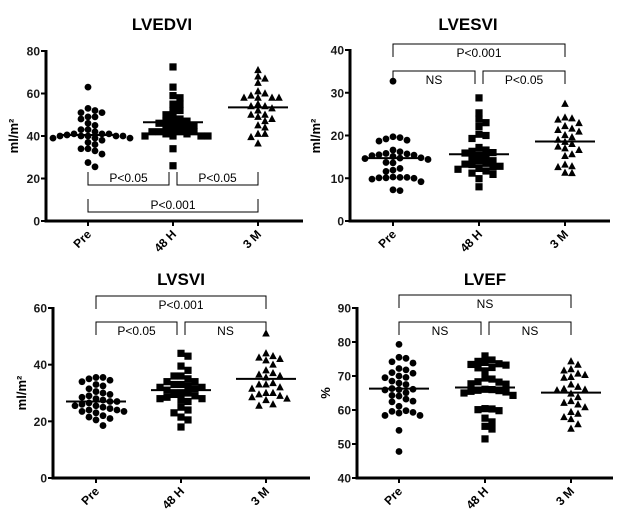  What do you see at coordinates (345, 343) in the screenshot?
I see `y-tick-label: 80` at bounding box center [345, 343].